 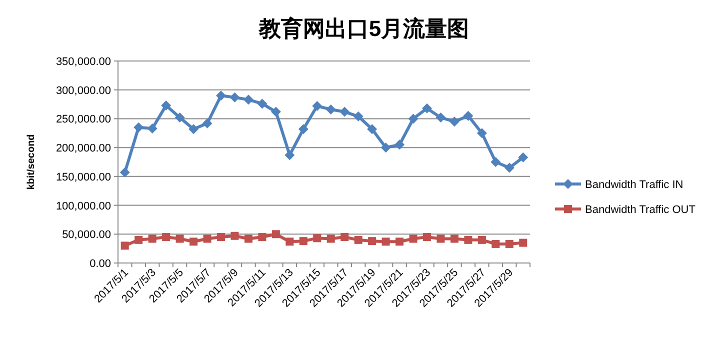 I want to click on legend-label: Bandwidth Traffic OUT, so click(x=640, y=210).